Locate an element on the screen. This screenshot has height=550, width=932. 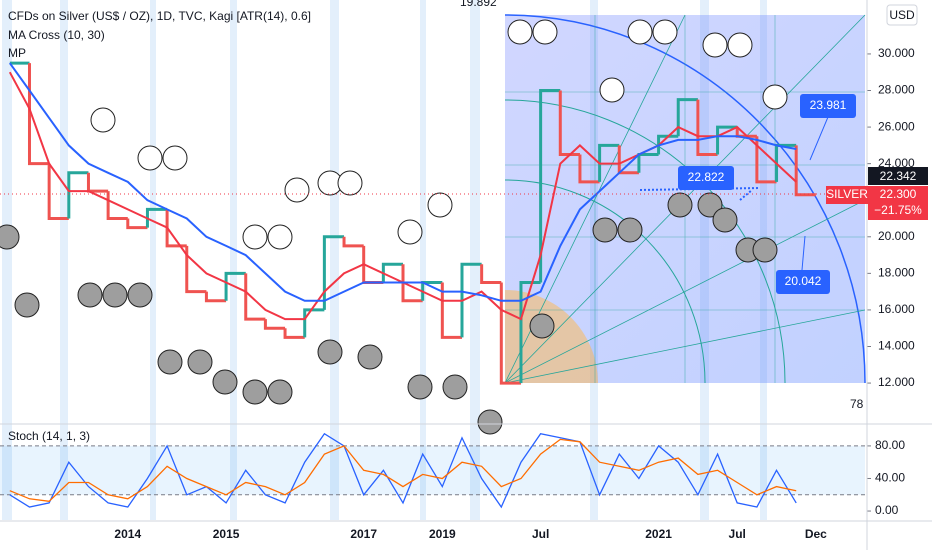
x-tick-label: 2014 is located at coordinates (127, 534).